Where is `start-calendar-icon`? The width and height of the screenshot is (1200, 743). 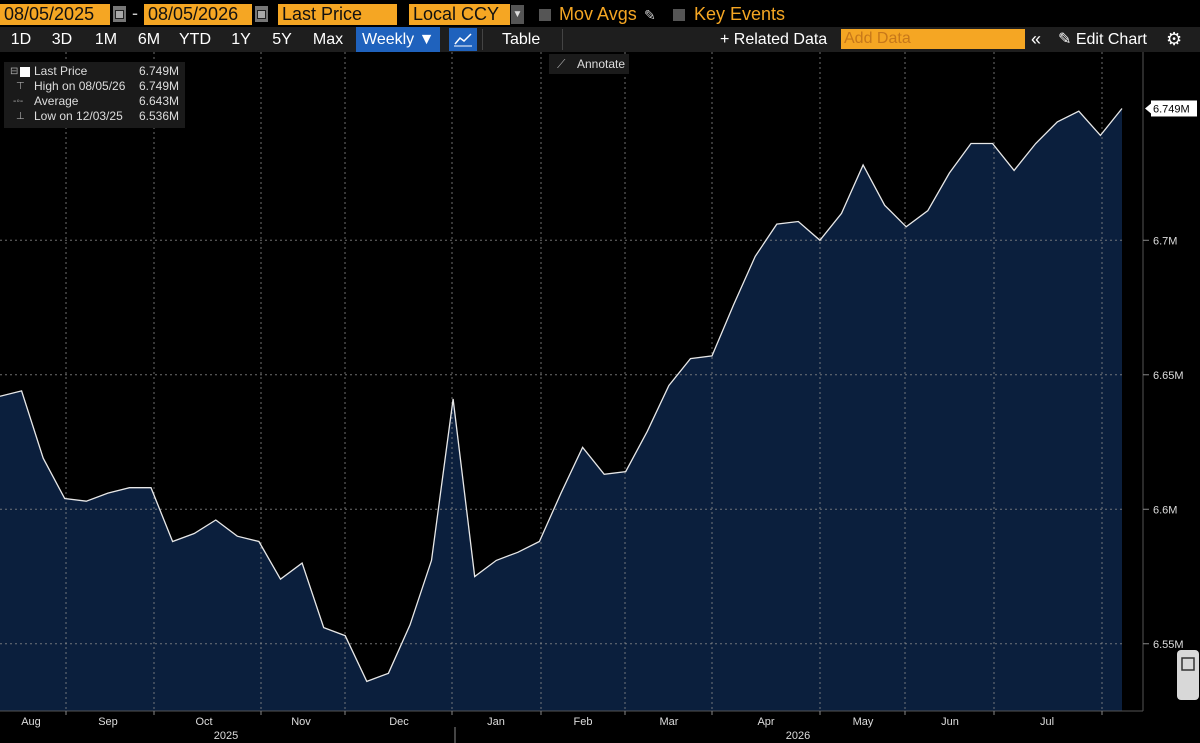
start-calendar-icon is located at coordinates (119, 14).